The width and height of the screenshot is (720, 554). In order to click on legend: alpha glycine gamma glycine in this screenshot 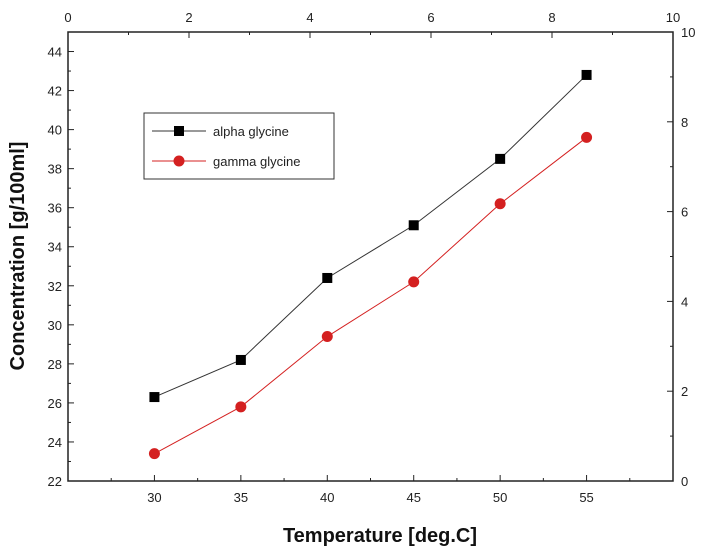, I will do `click(239, 146)`.